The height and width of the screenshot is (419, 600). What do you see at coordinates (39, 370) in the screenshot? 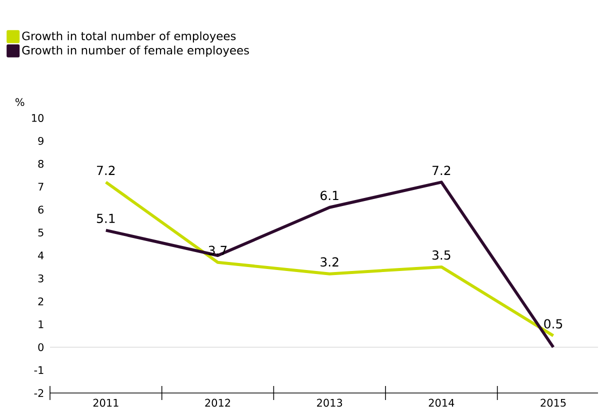
I see `y-tick-label: -1` at bounding box center [39, 370].